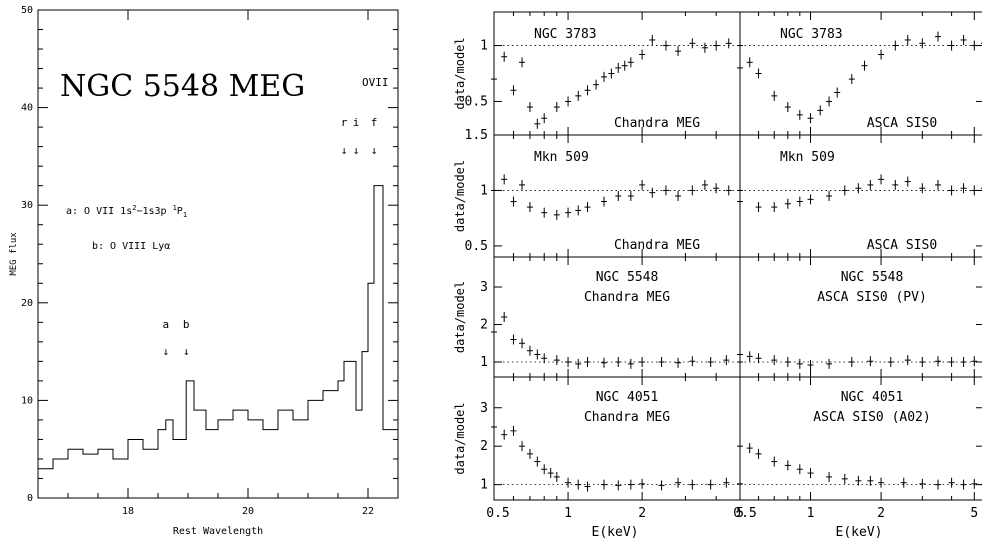  What do you see at coordinates (374, 150) in the screenshot?
I see `triplet-arrow-f: ↓` at bounding box center [374, 150].